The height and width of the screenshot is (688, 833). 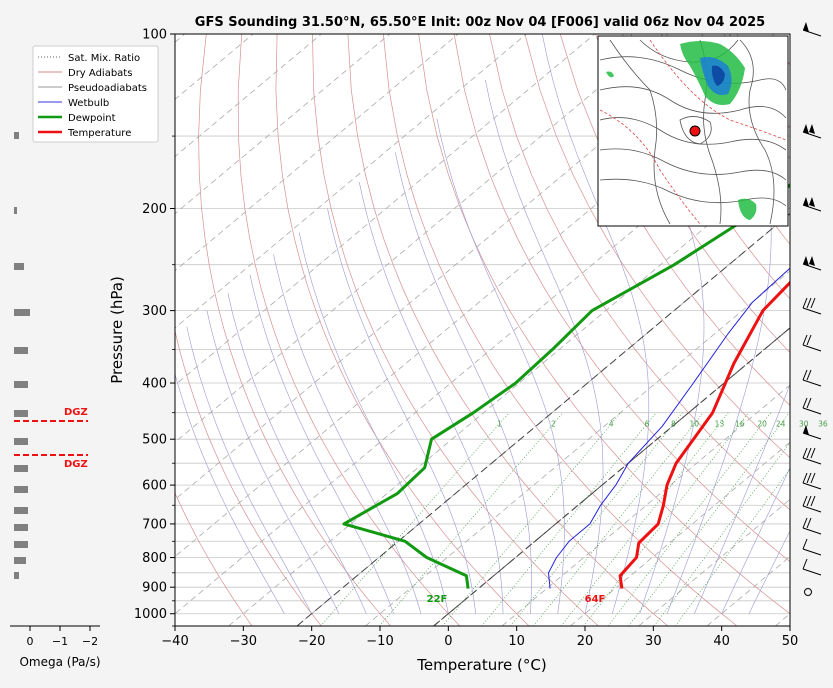 I want to click on mixing-ratio-label: 1, so click(x=499, y=424).